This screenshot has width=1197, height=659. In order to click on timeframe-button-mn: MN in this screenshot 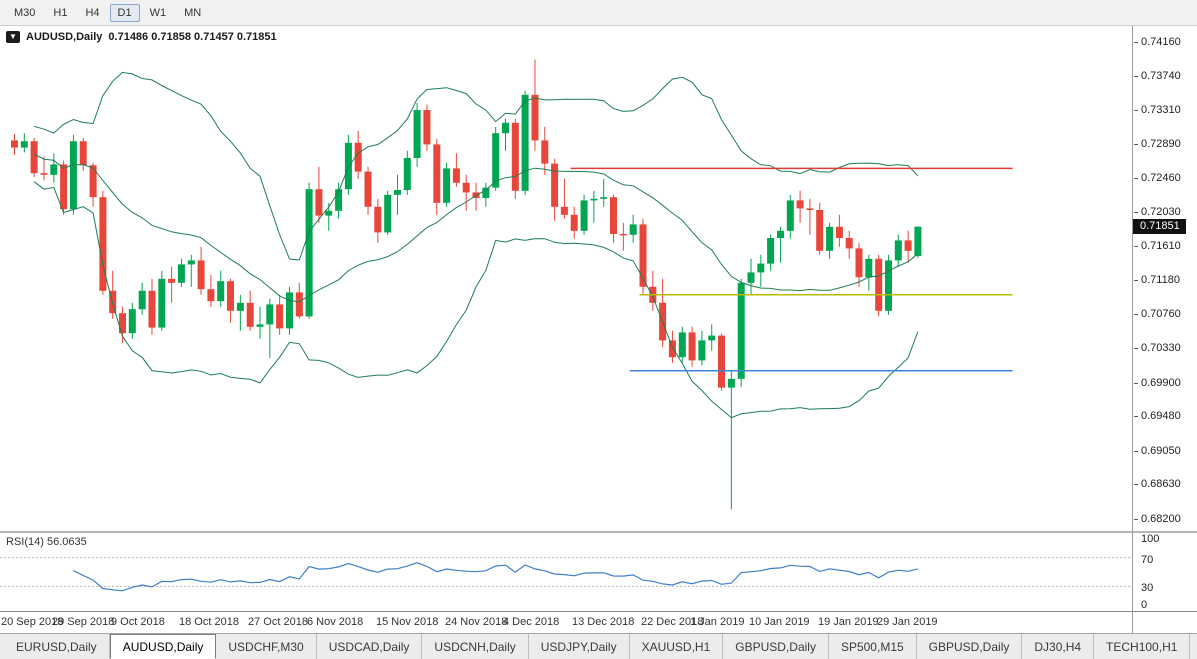, I will do `click(193, 12)`.